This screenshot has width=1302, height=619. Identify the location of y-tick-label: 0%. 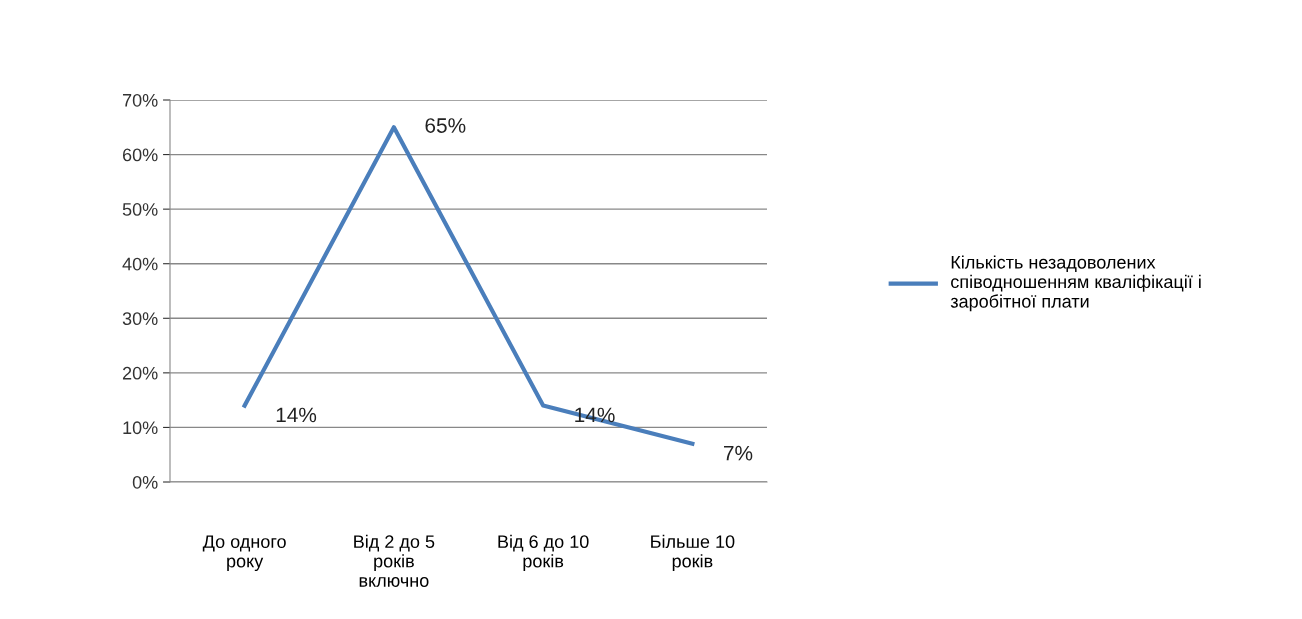
(145, 482).